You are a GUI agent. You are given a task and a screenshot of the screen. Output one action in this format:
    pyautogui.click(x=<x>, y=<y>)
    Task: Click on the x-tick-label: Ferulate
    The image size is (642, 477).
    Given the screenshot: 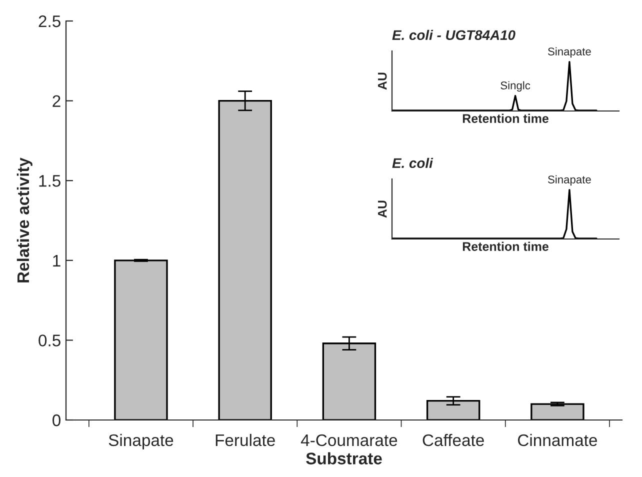 What is the action you would take?
    pyautogui.click(x=245, y=440)
    